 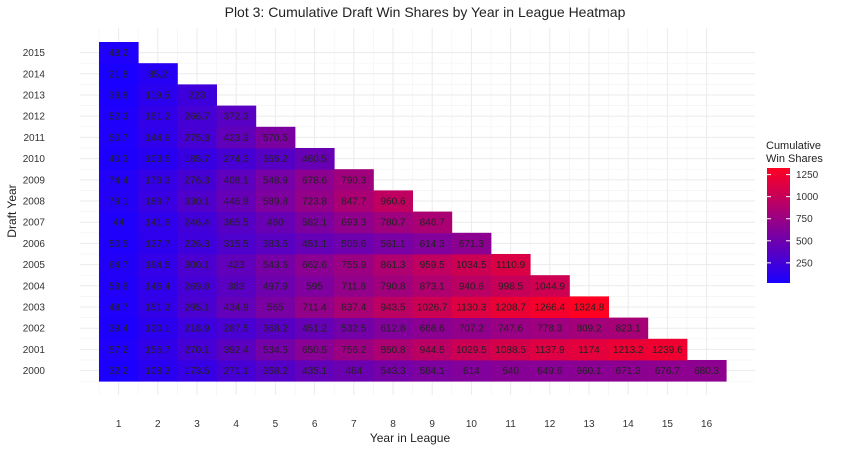 I want to click on cell-value-label: 873.1, so click(x=432, y=286).